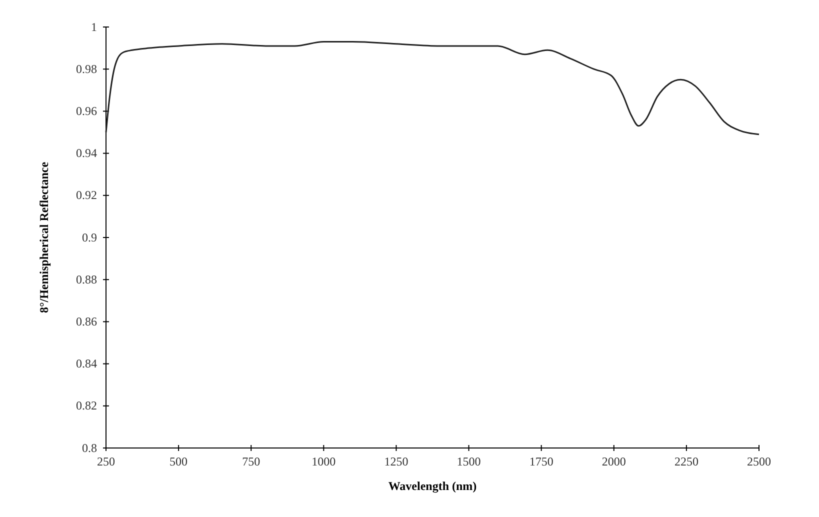 Image resolution: width=819 pixels, height=517 pixels. Describe the element at coordinates (468, 461) in the screenshot. I see `x-tick-label: 1500` at that location.